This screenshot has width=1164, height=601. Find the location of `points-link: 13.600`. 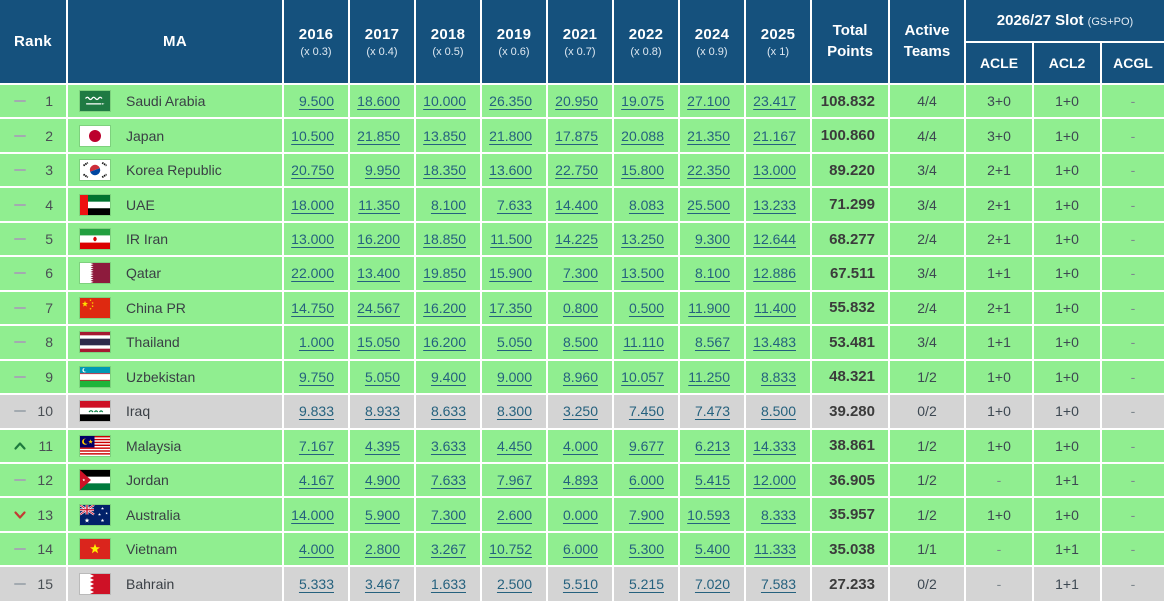

points-link: 13.600 is located at coordinates (510, 170).